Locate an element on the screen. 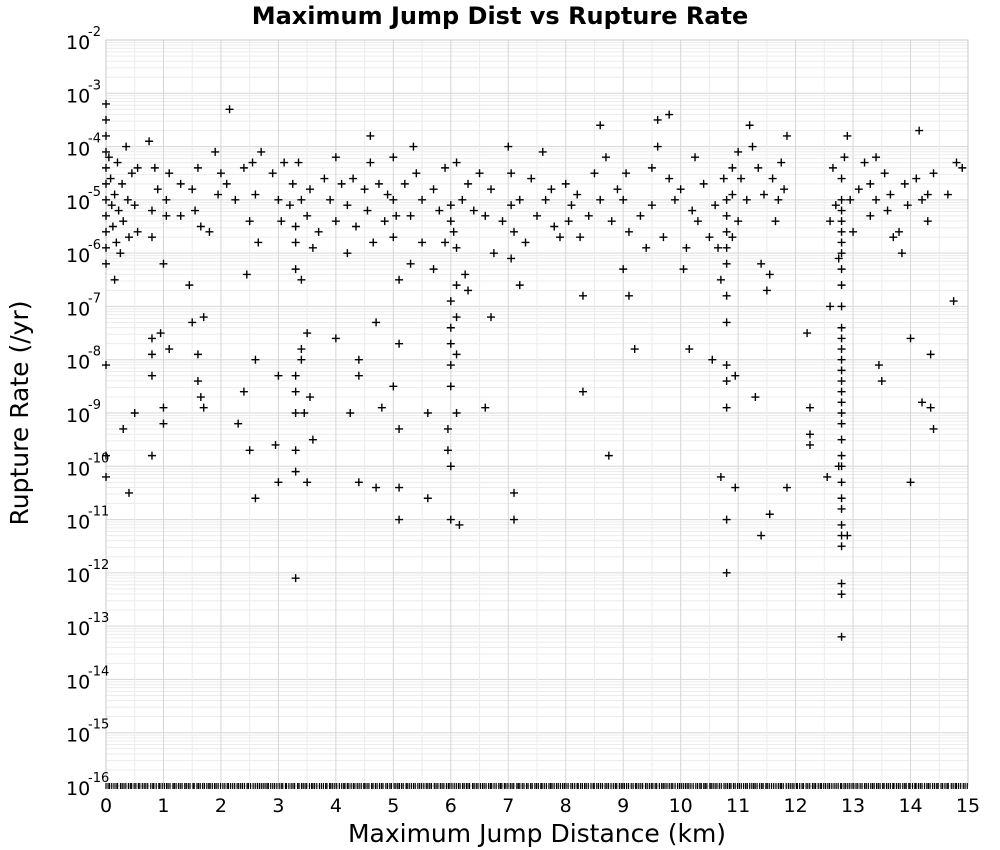 This screenshot has height=850, width=1000. y-tick-exponent: -7 is located at coordinates (94, 298).